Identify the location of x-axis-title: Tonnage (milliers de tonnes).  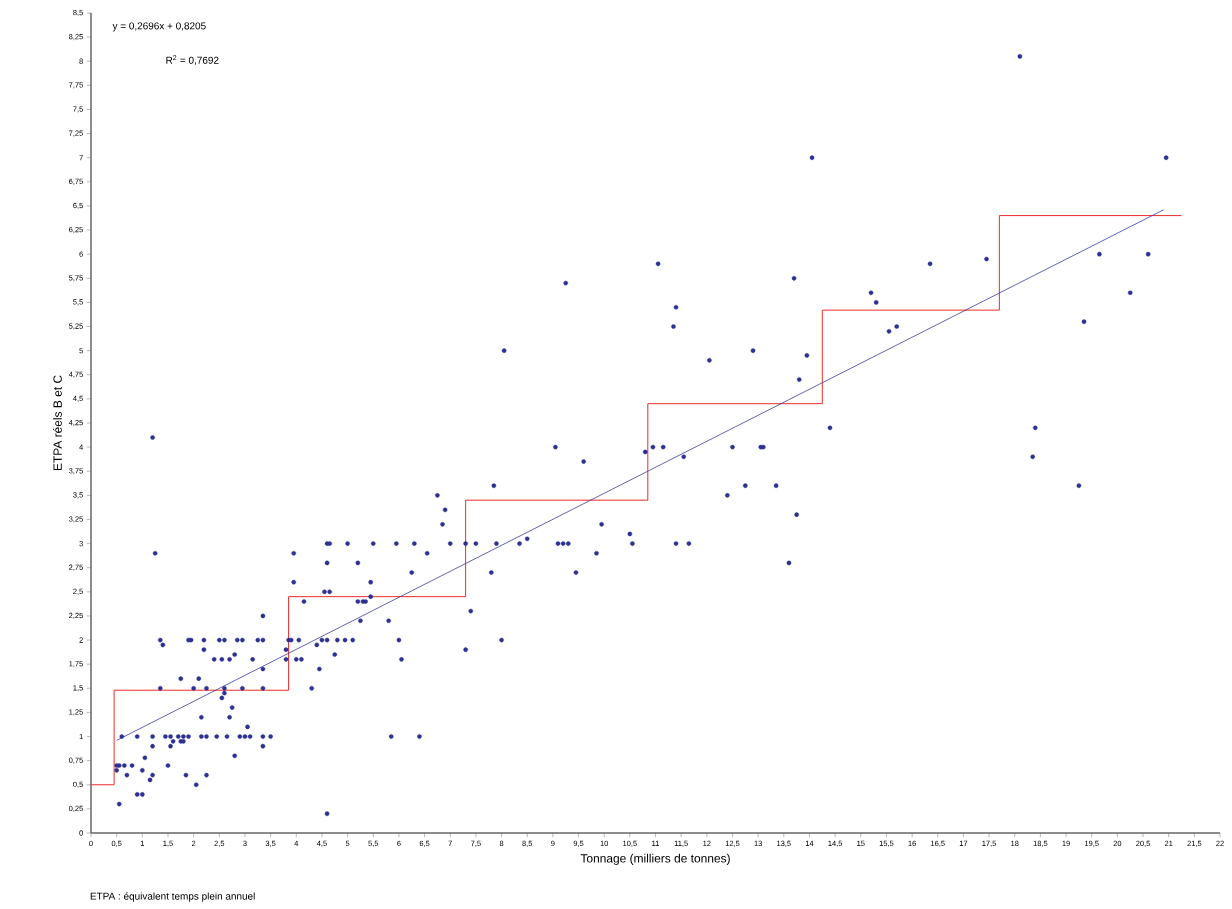
(655, 859).